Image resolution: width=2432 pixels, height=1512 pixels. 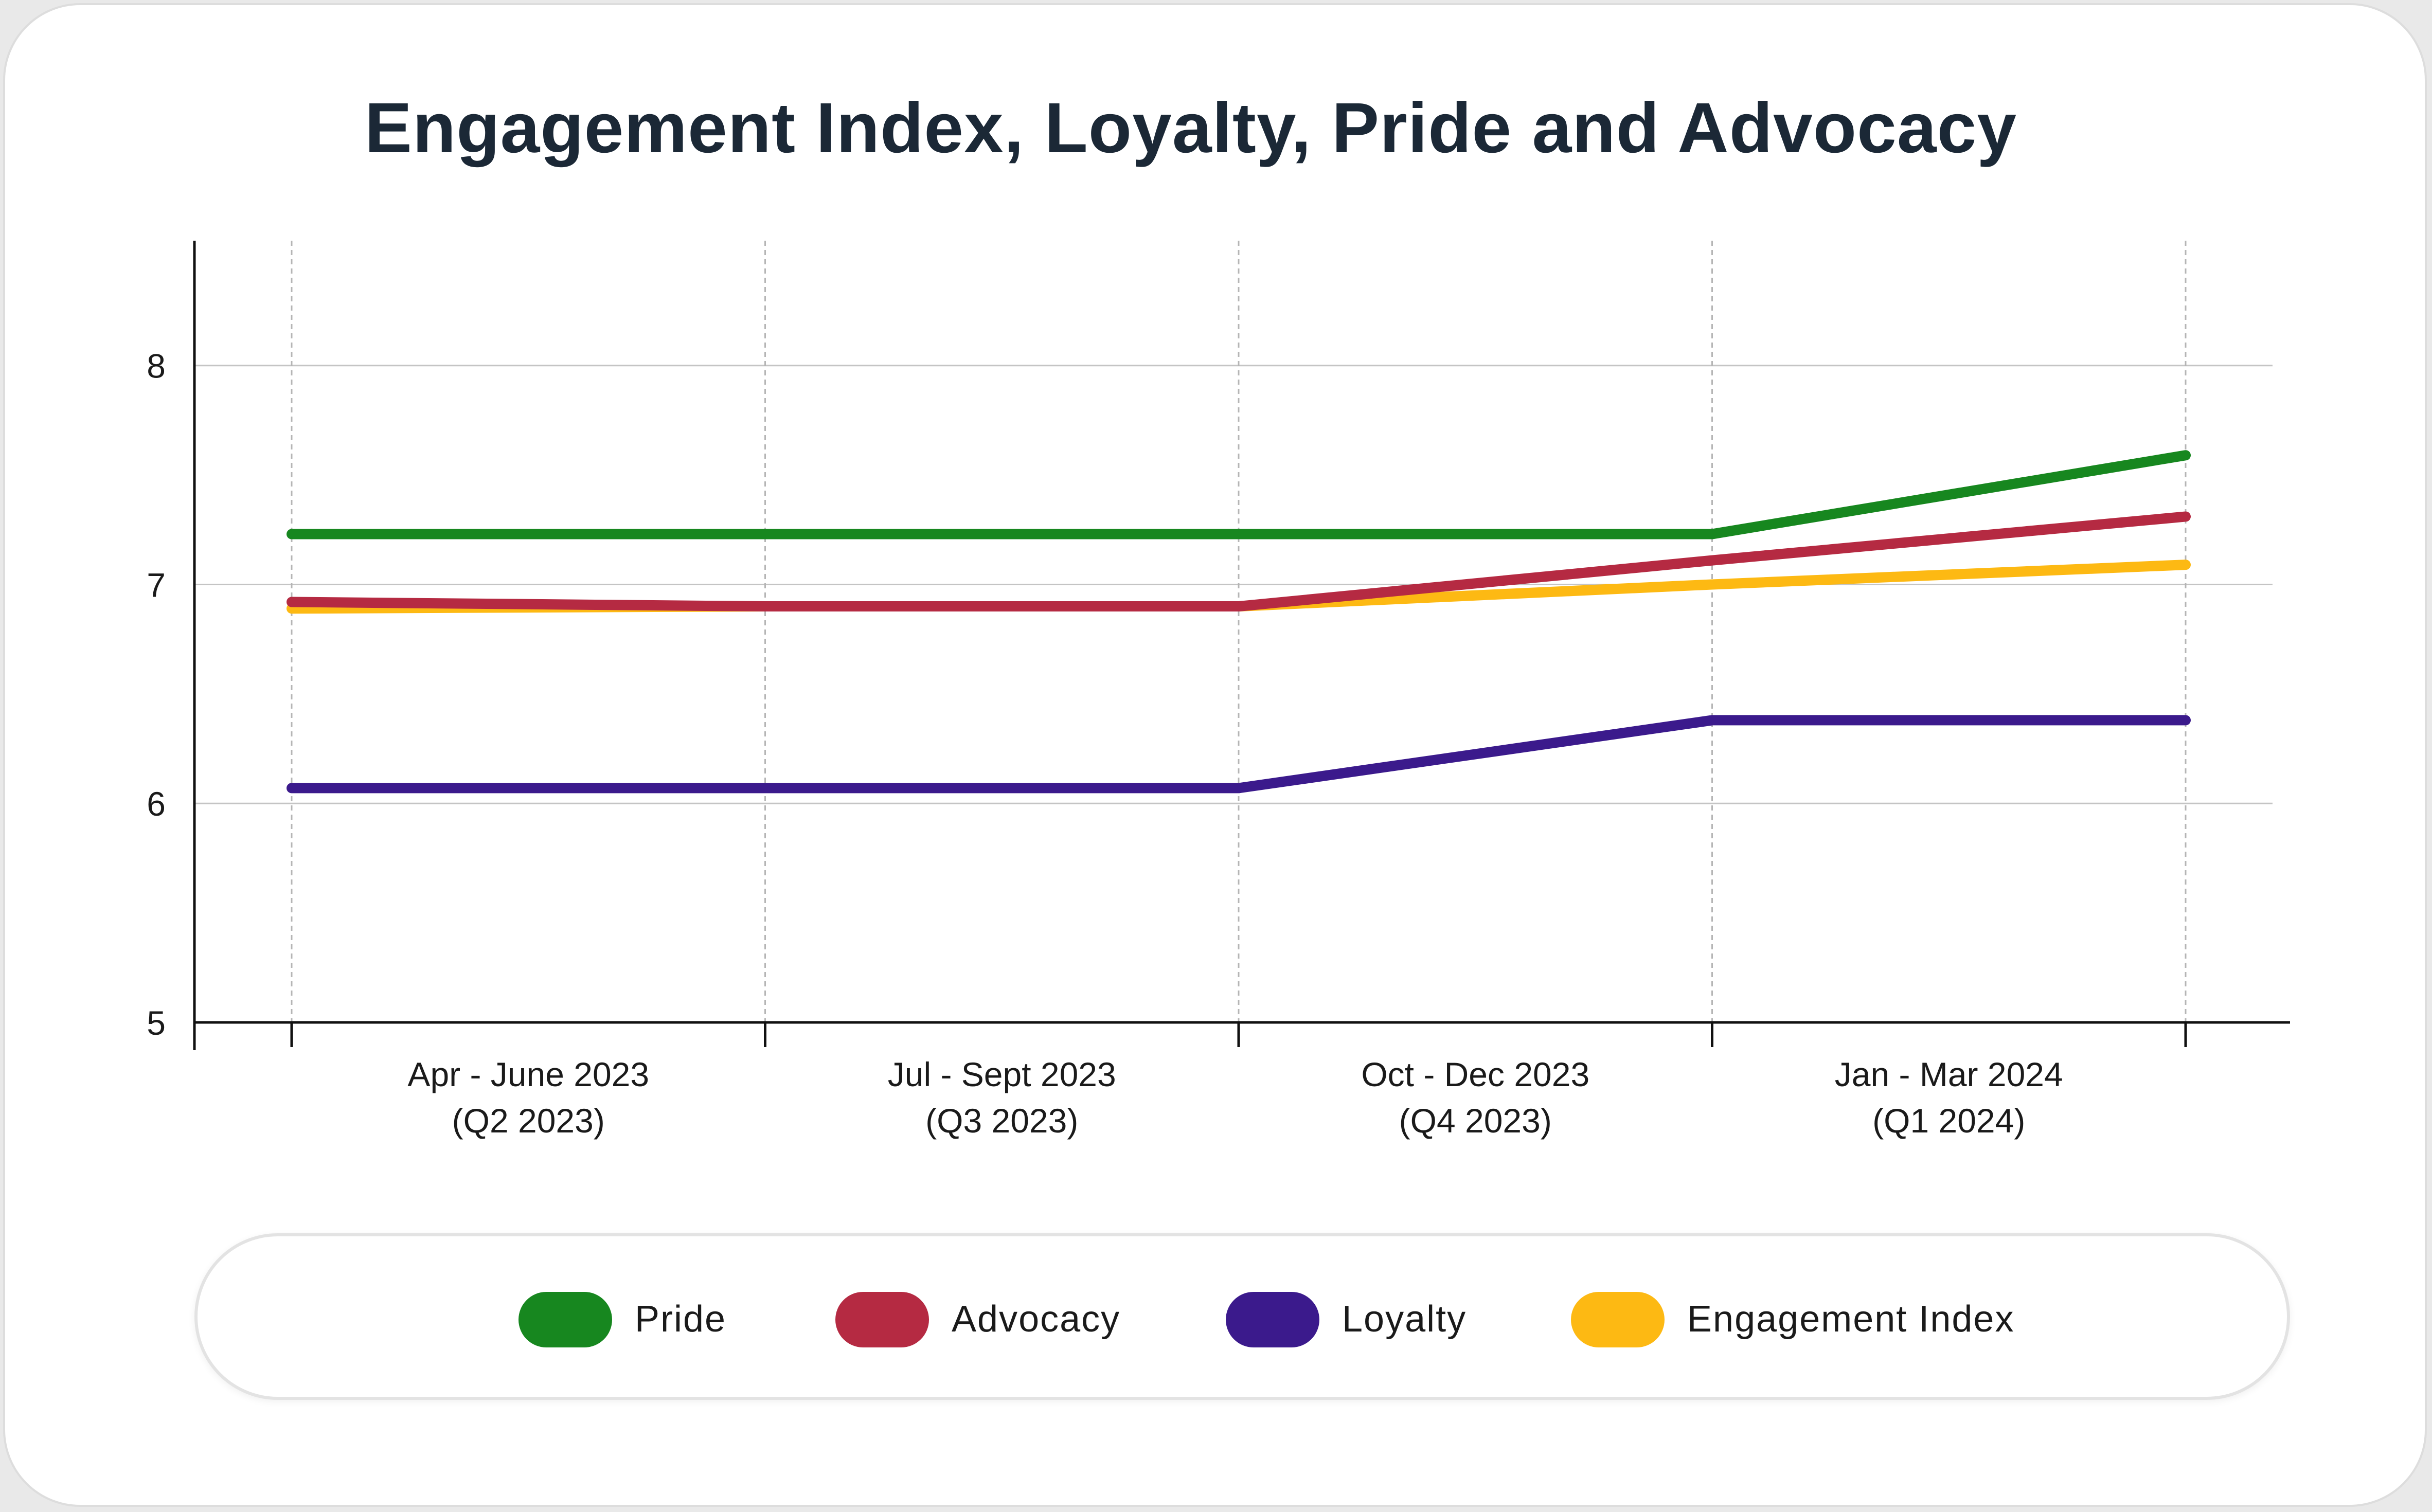 I want to click on x-tick-label-2-0: Oct - Dec 2023, so click(x=1475, y=1074).